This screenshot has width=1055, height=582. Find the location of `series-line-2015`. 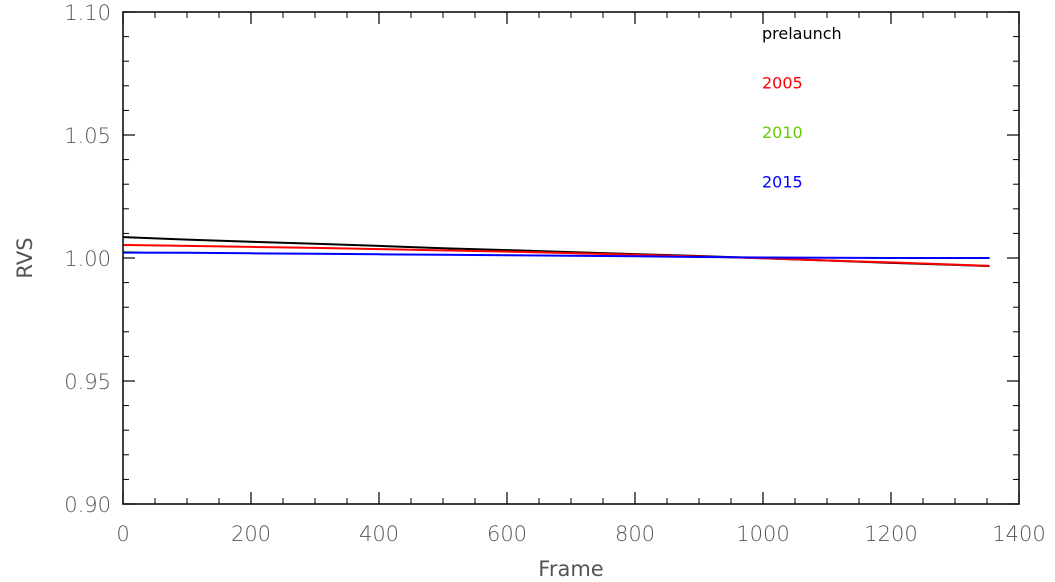

series-line-2015 is located at coordinates (556, 255).